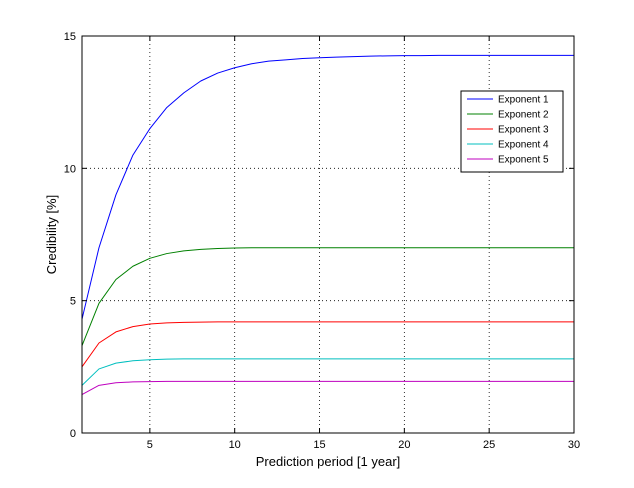 This screenshot has width=634, height=488. I want to click on legend-label-exponent-3: Exponent 3, so click(523, 130).